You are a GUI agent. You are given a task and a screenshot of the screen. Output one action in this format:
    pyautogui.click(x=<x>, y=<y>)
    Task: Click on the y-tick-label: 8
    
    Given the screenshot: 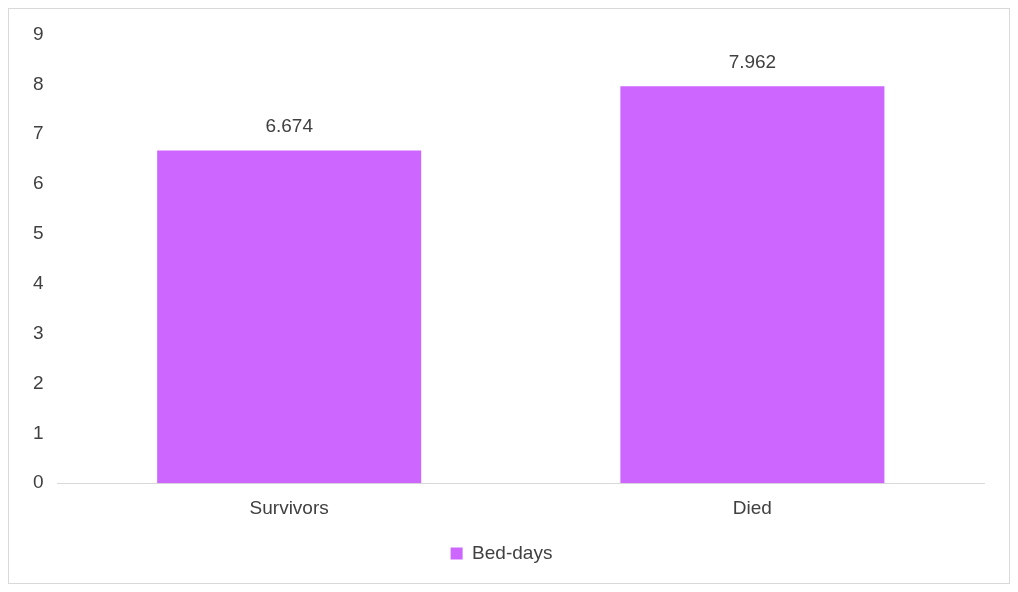 What is the action you would take?
    pyautogui.click(x=38, y=83)
    